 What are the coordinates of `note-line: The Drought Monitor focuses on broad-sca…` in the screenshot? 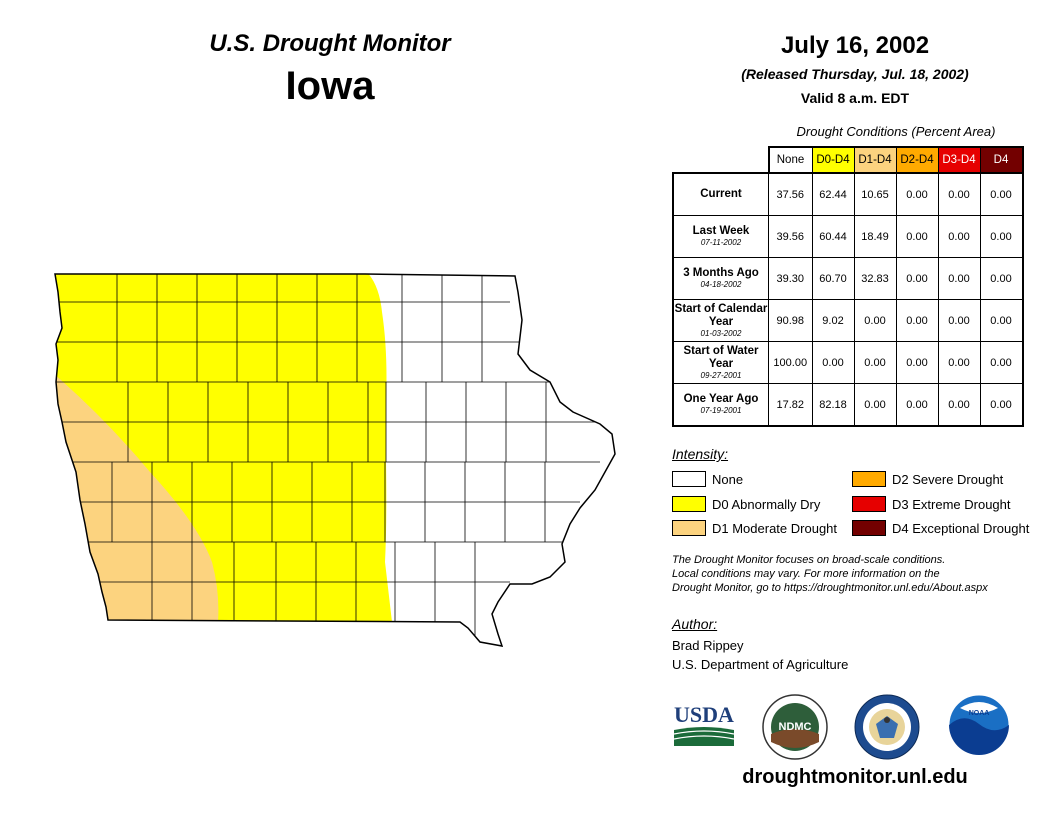 It's located at (809, 560).